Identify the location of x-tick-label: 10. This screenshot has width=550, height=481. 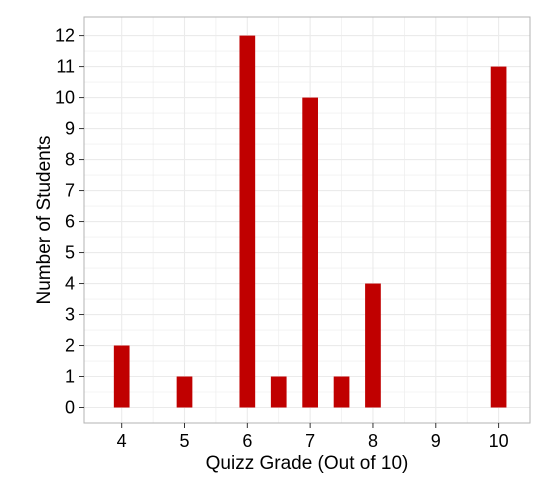
(499, 441).